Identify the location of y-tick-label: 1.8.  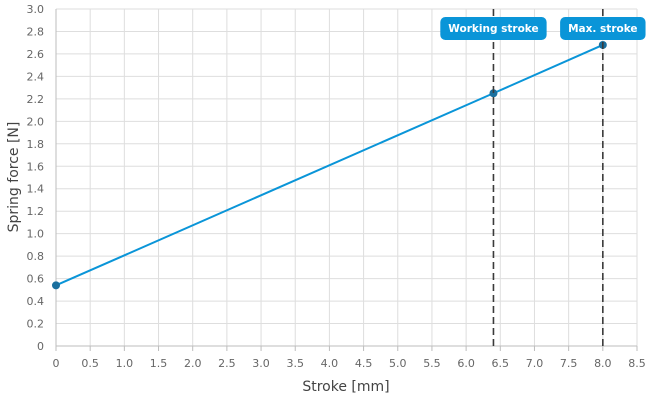
(36, 144).